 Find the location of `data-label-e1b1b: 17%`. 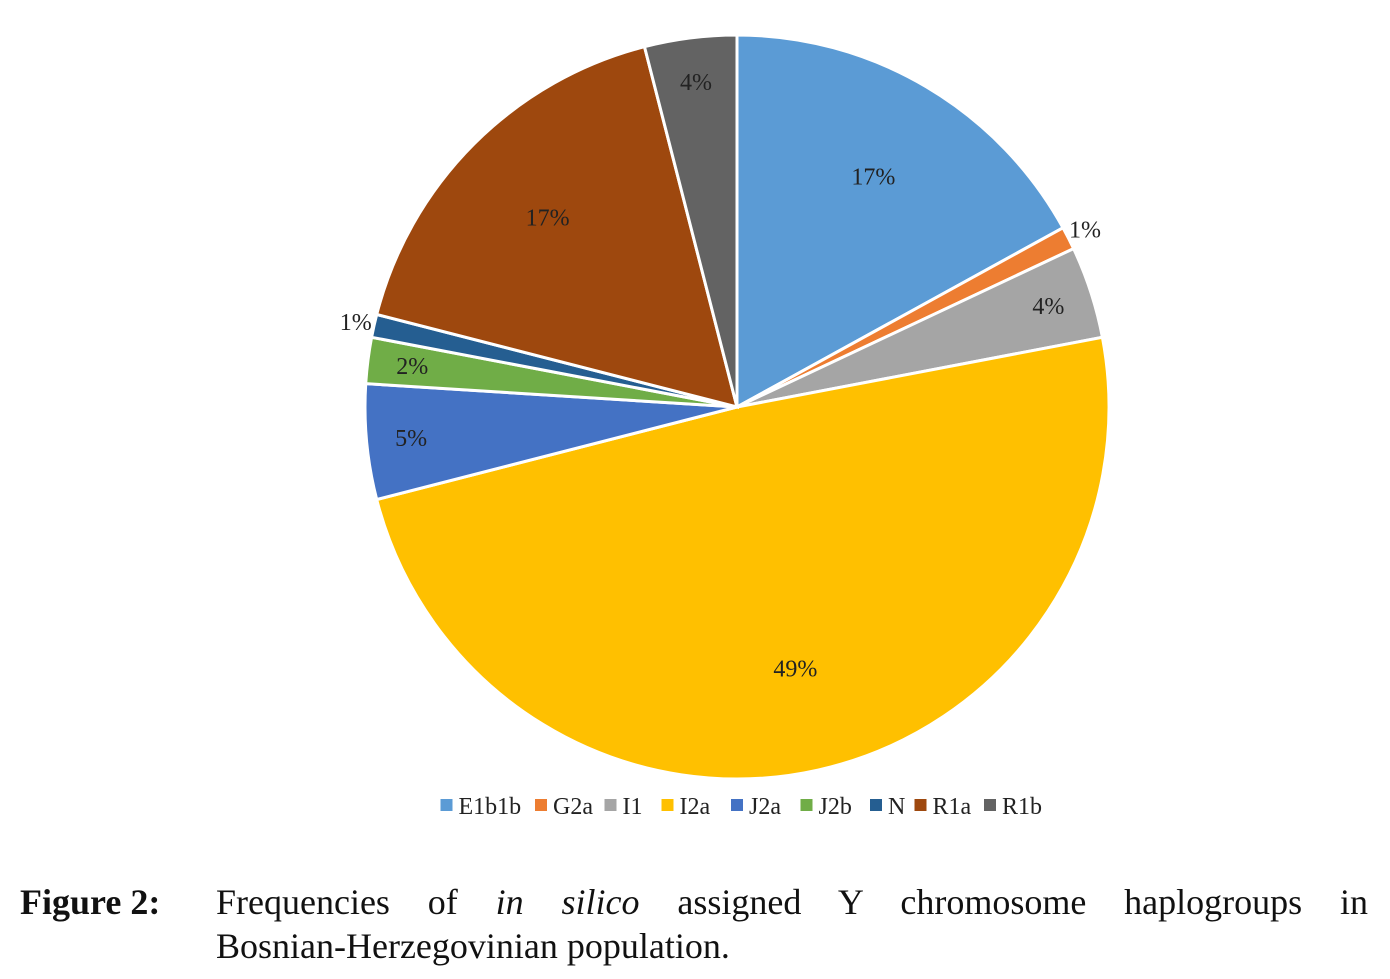

data-label-e1b1b: 17% is located at coordinates (873, 177).